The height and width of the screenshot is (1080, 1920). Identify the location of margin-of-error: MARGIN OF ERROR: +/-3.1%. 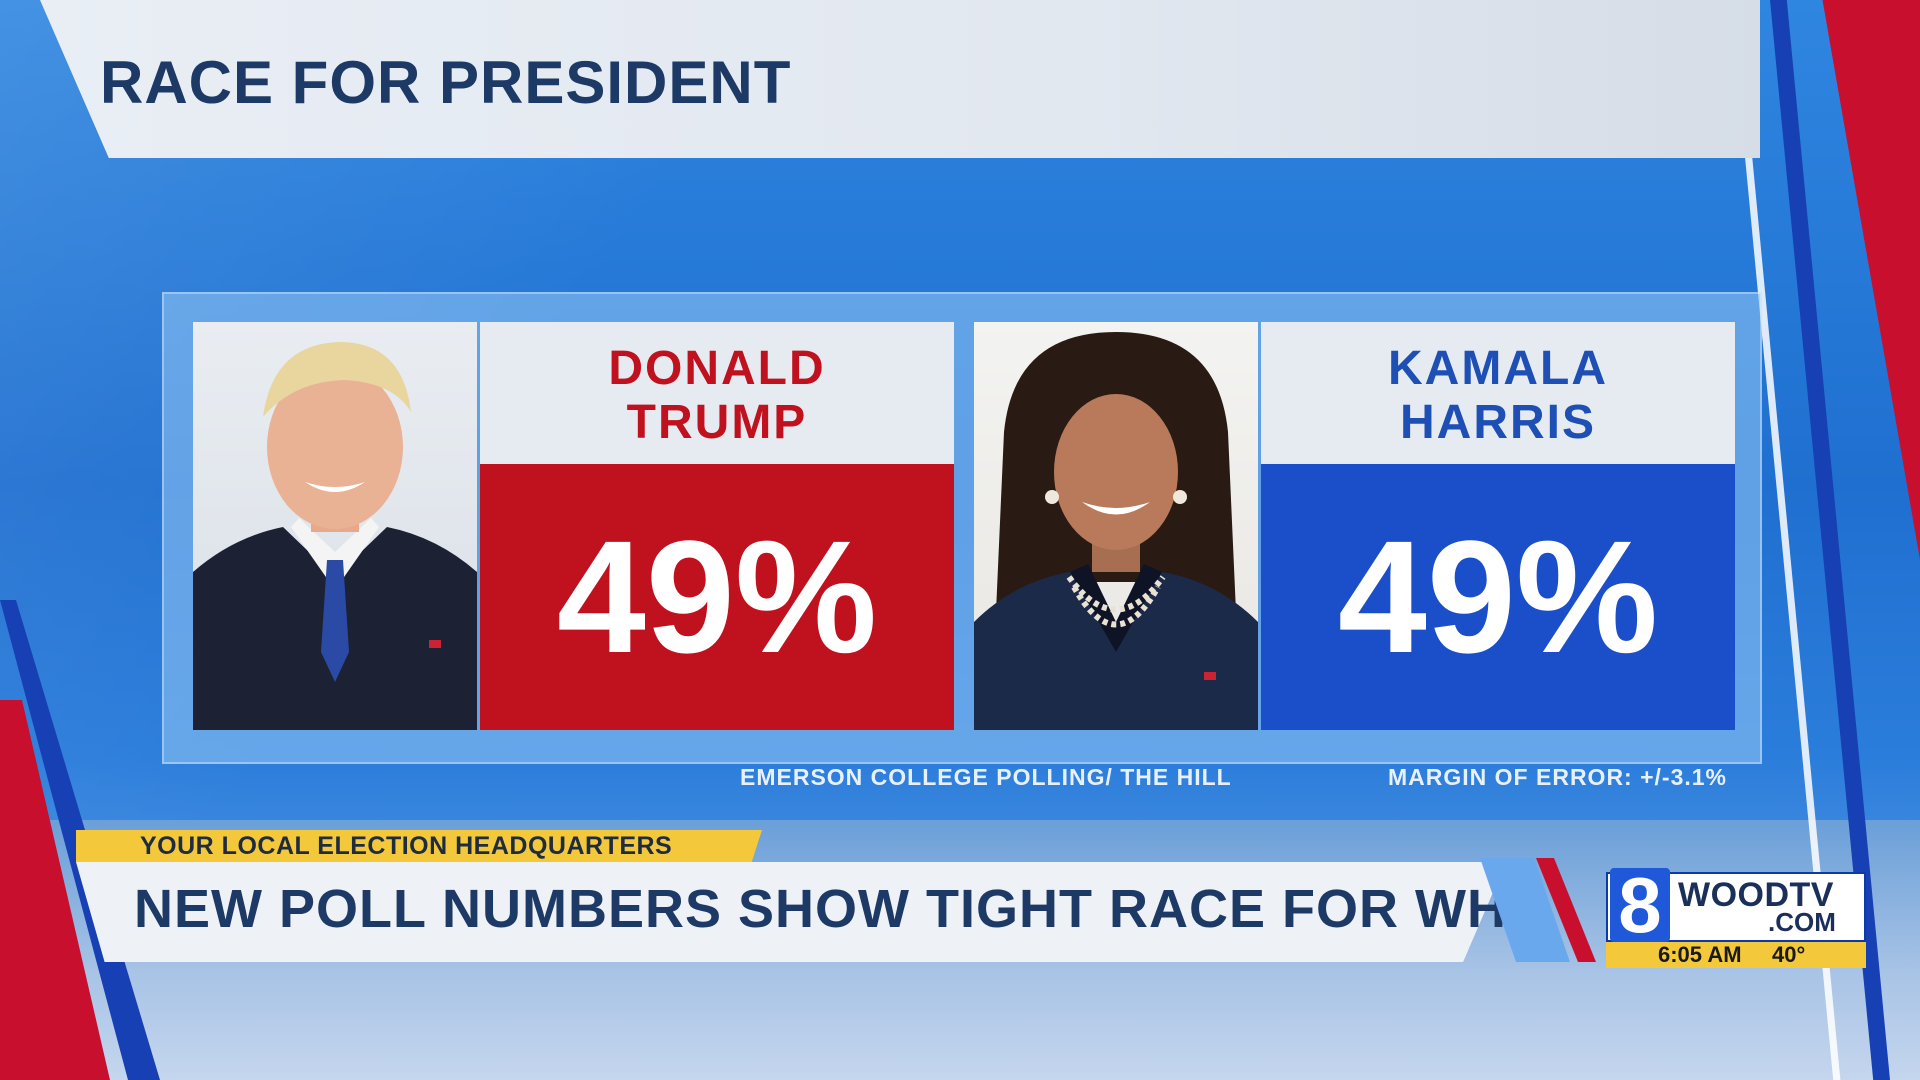
(1558, 777).